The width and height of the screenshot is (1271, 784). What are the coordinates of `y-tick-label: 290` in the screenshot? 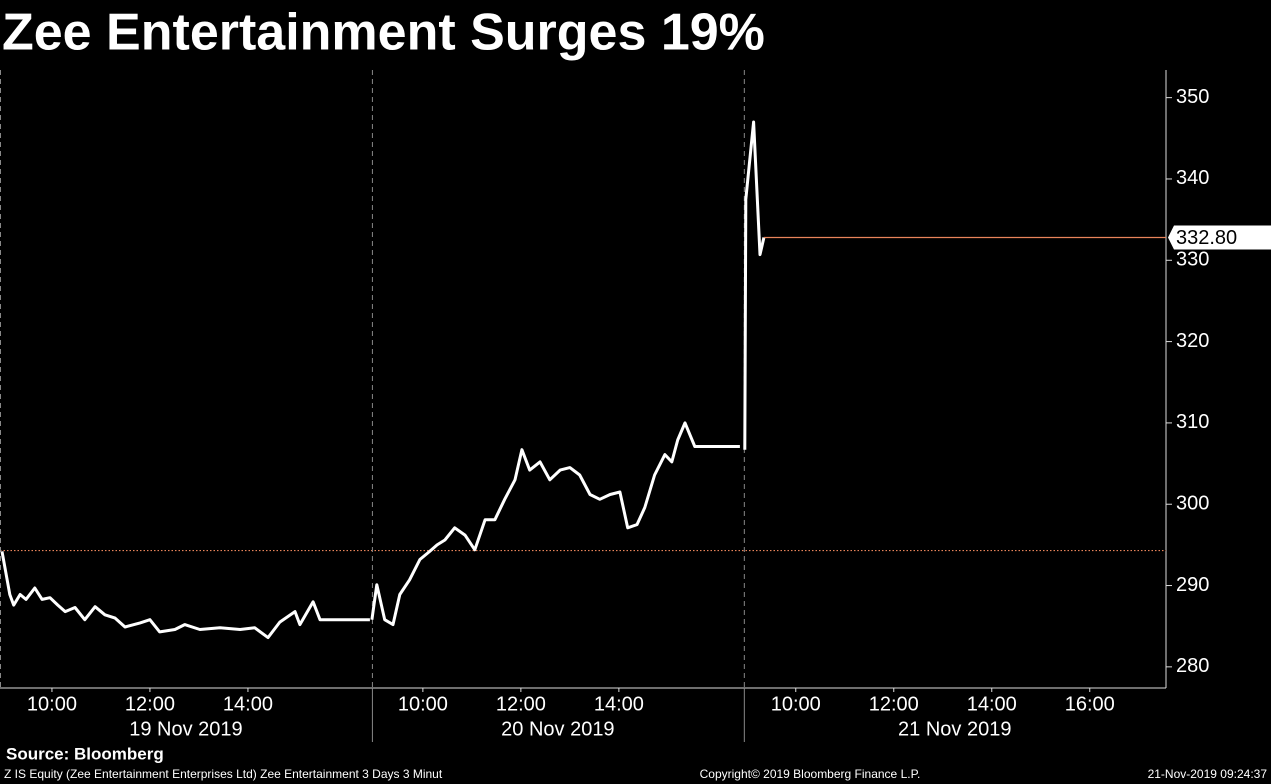 It's located at (1192, 585).